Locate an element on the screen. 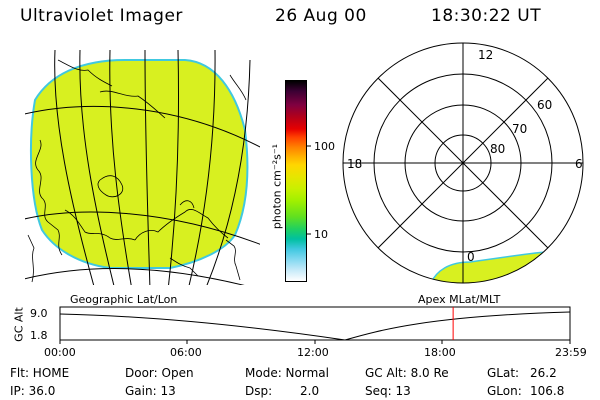 The height and width of the screenshot is (400, 600). status-dsp-value: 2.0 is located at coordinates (310, 391).